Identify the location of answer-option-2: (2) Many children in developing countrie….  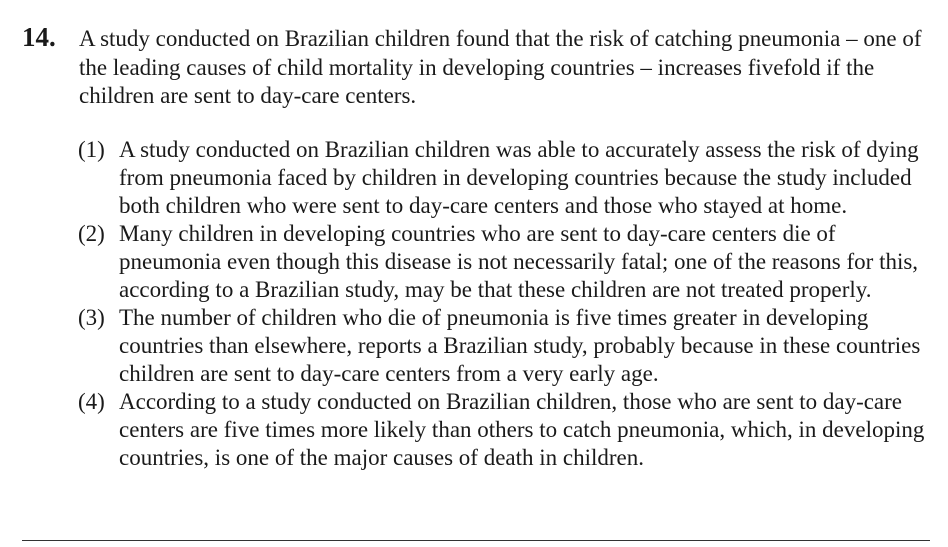
(503, 262).